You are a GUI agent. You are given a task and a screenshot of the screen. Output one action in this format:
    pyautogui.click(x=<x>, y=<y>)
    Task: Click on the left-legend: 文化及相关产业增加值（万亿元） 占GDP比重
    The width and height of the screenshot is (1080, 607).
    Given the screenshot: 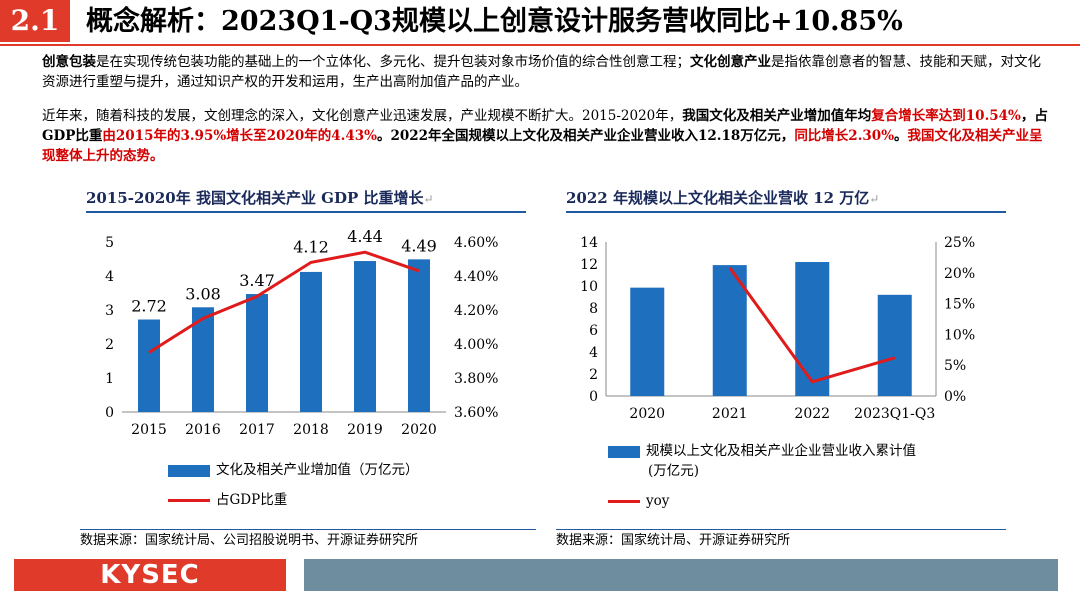 What is the action you would take?
    pyautogui.click(x=293, y=484)
    